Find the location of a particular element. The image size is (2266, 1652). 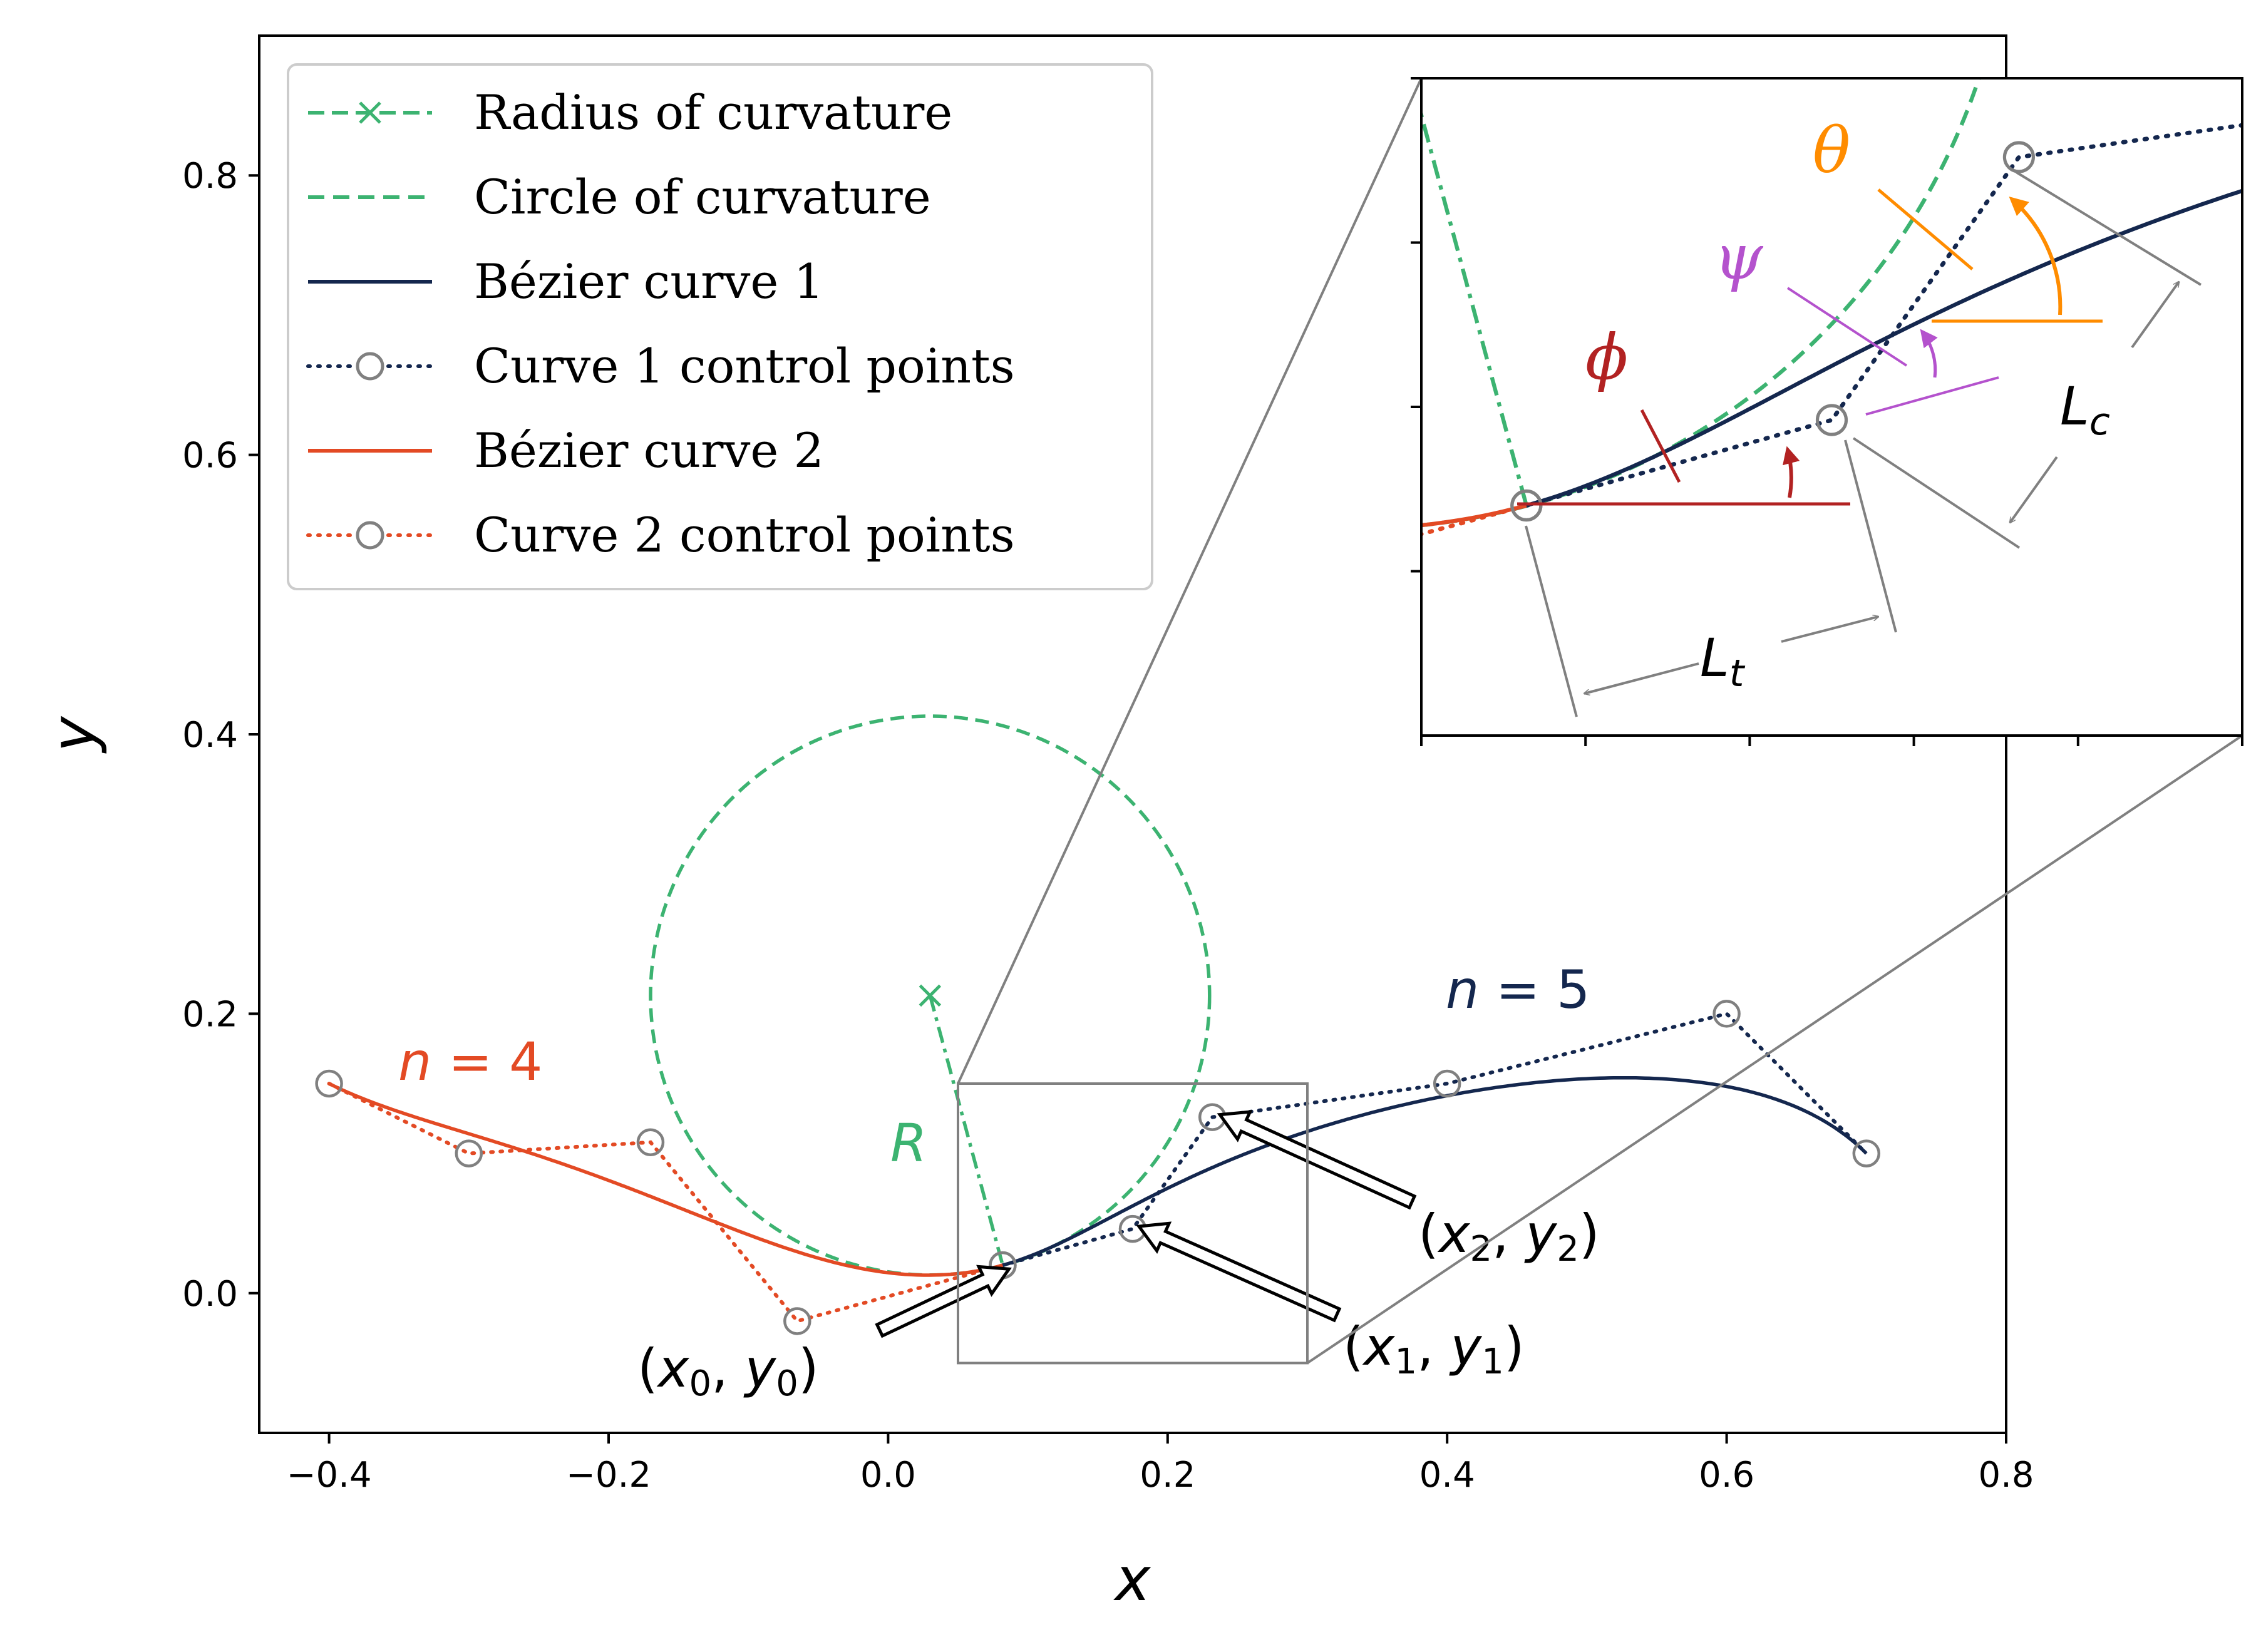

y-tick-label: 0.4 is located at coordinates (210, 735).